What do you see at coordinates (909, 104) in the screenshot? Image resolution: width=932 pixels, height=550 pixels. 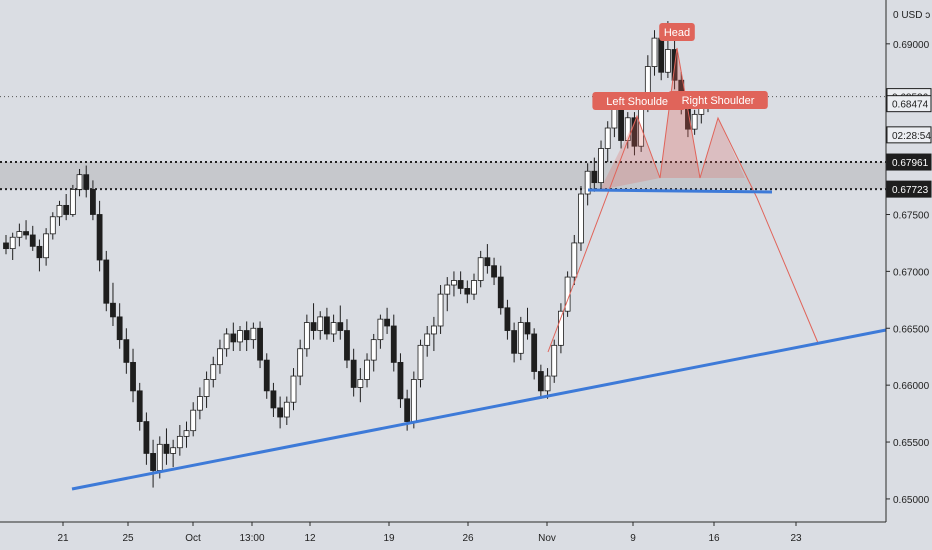 I see `price-tag: 0.68474` at bounding box center [909, 104].